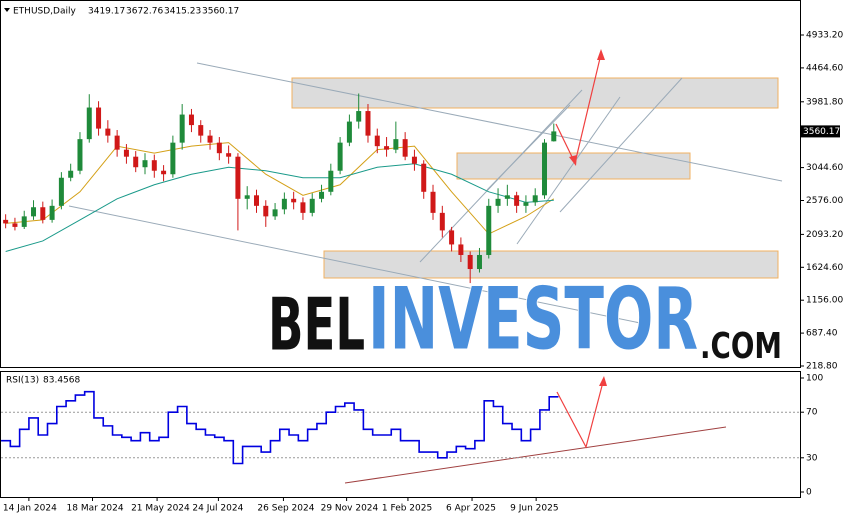 The image size is (845, 523). What do you see at coordinates (534, 509) in the screenshot?
I see `x-tick-label: 9 Jun 2025` at bounding box center [534, 509].